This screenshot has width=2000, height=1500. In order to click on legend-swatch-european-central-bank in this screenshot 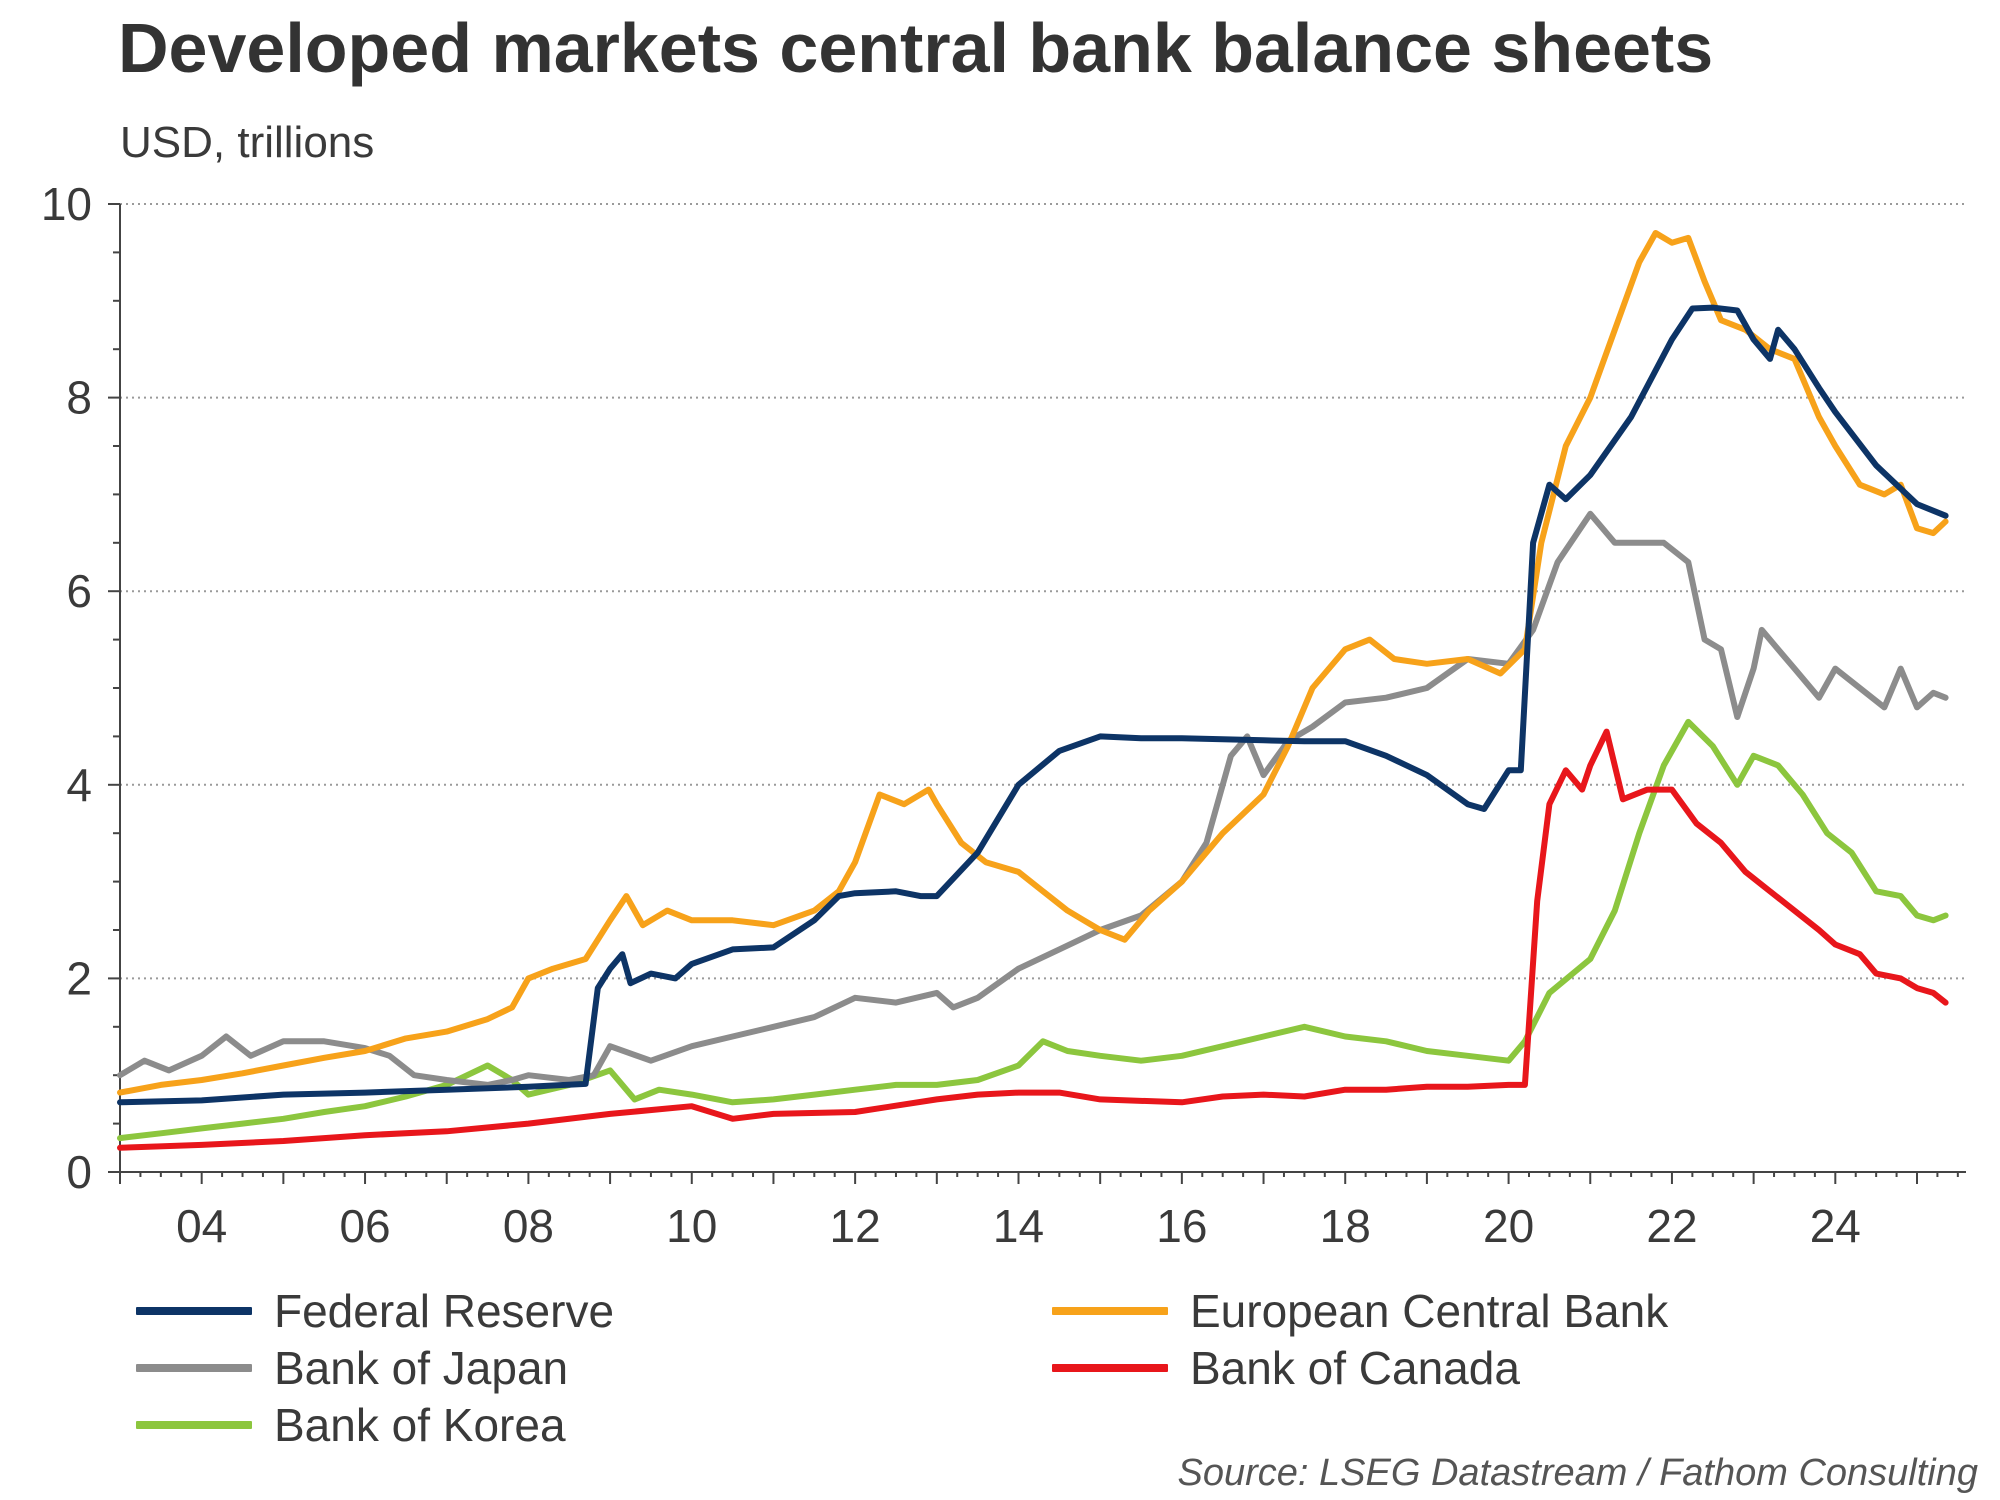, I will do `click(1110, 1311)`.